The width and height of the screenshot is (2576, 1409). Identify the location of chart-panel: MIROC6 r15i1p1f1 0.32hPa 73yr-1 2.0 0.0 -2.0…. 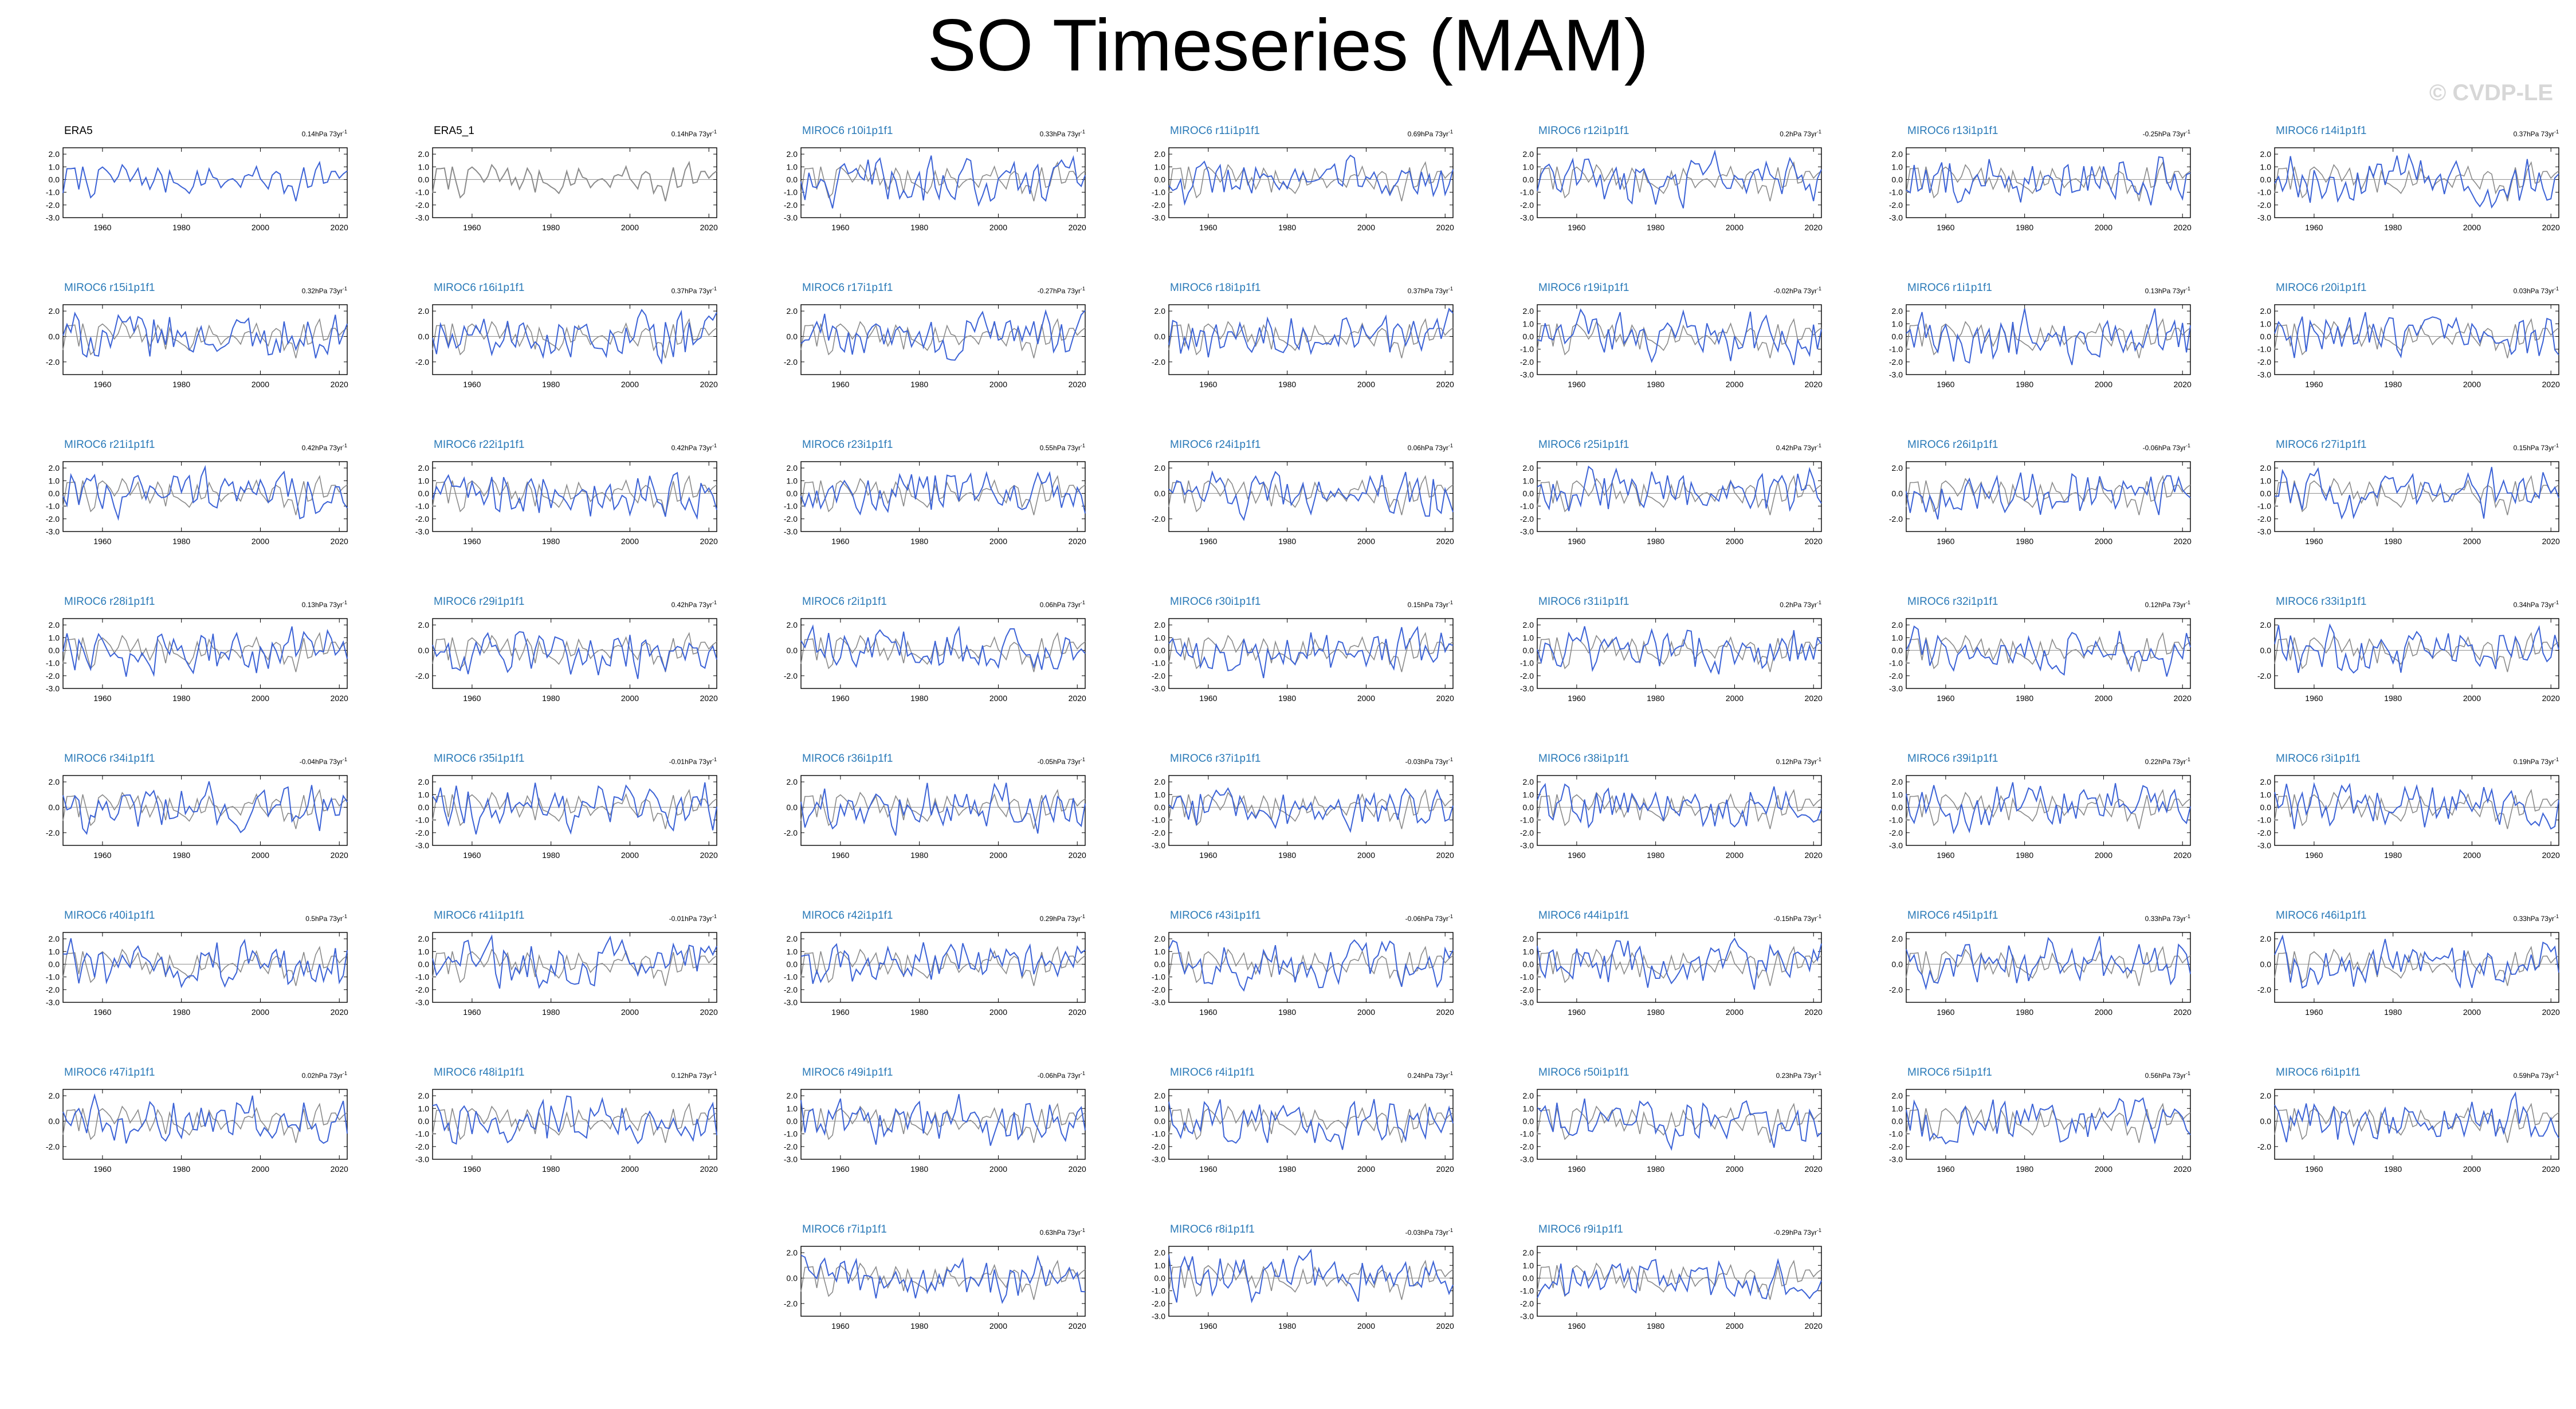
(195, 336).